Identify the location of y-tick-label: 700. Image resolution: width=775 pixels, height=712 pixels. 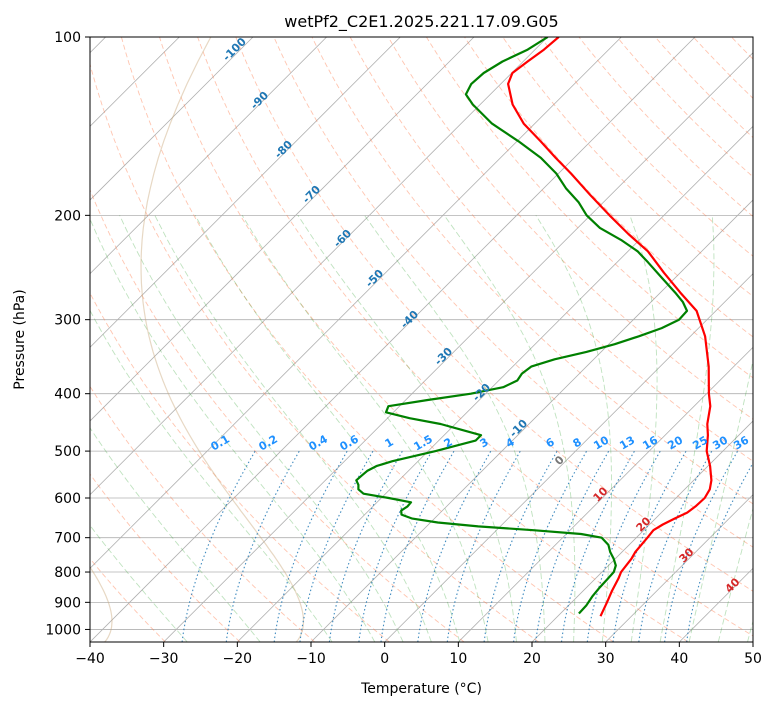
(67, 539).